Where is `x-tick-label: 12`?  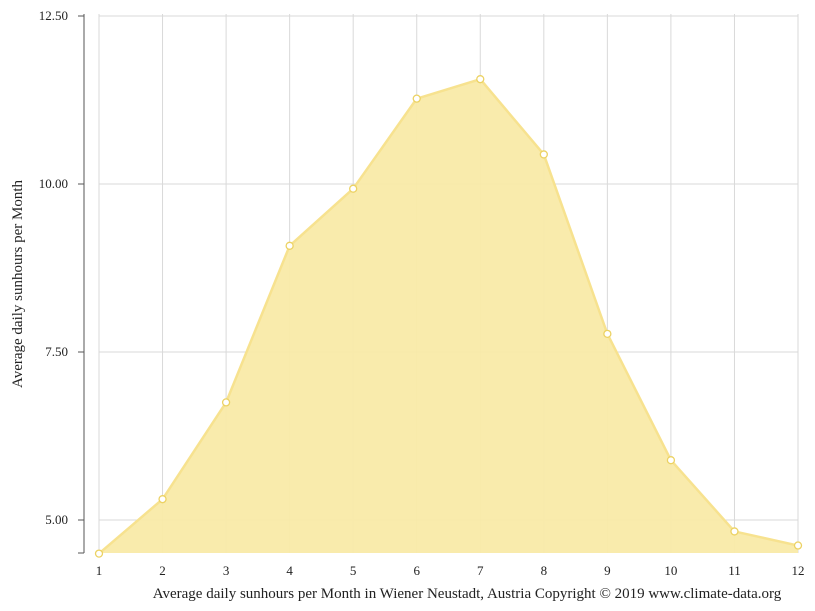 x-tick-label: 12 is located at coordinates (798, 570).